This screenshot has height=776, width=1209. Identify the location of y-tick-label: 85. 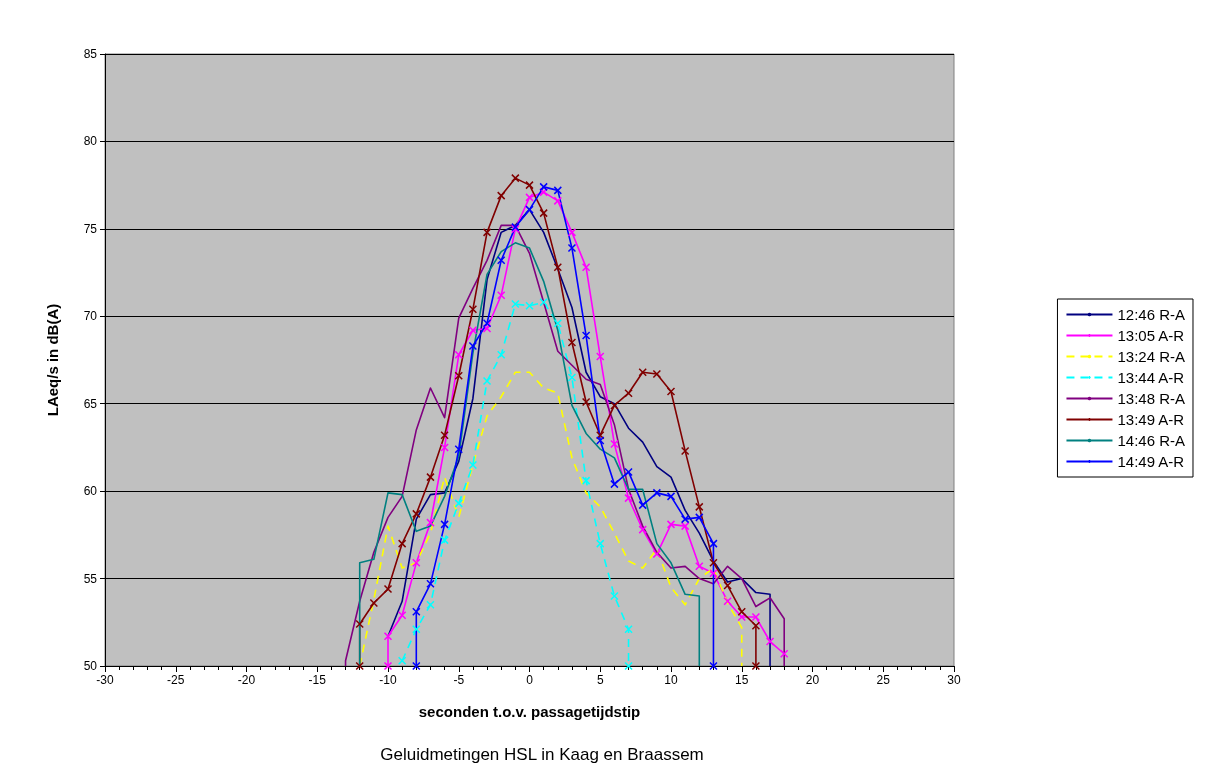
(90, 54).